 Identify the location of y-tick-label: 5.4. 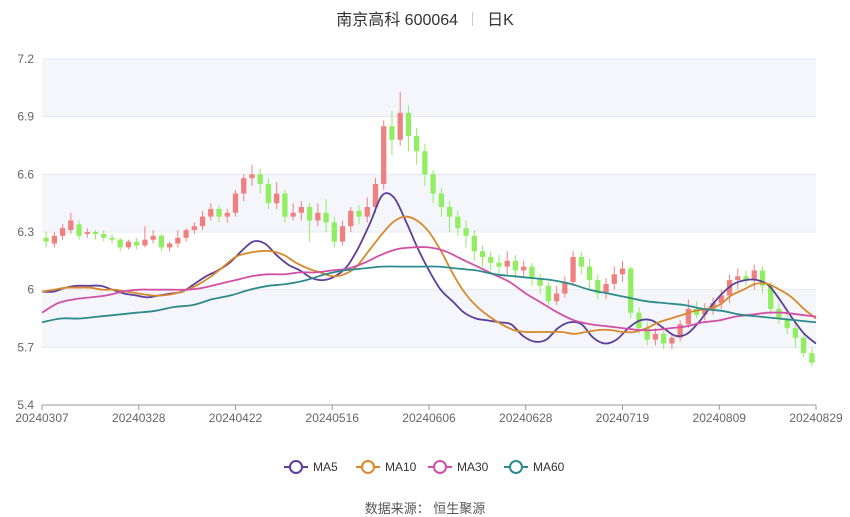
(25, 405).